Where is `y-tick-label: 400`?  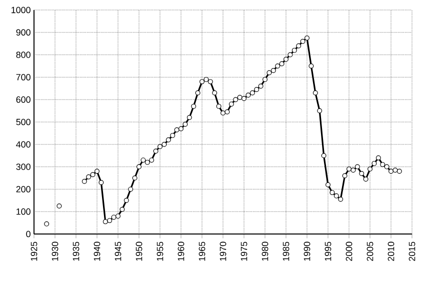
y-tick-label: 400 is located at coordinates (23, 144).